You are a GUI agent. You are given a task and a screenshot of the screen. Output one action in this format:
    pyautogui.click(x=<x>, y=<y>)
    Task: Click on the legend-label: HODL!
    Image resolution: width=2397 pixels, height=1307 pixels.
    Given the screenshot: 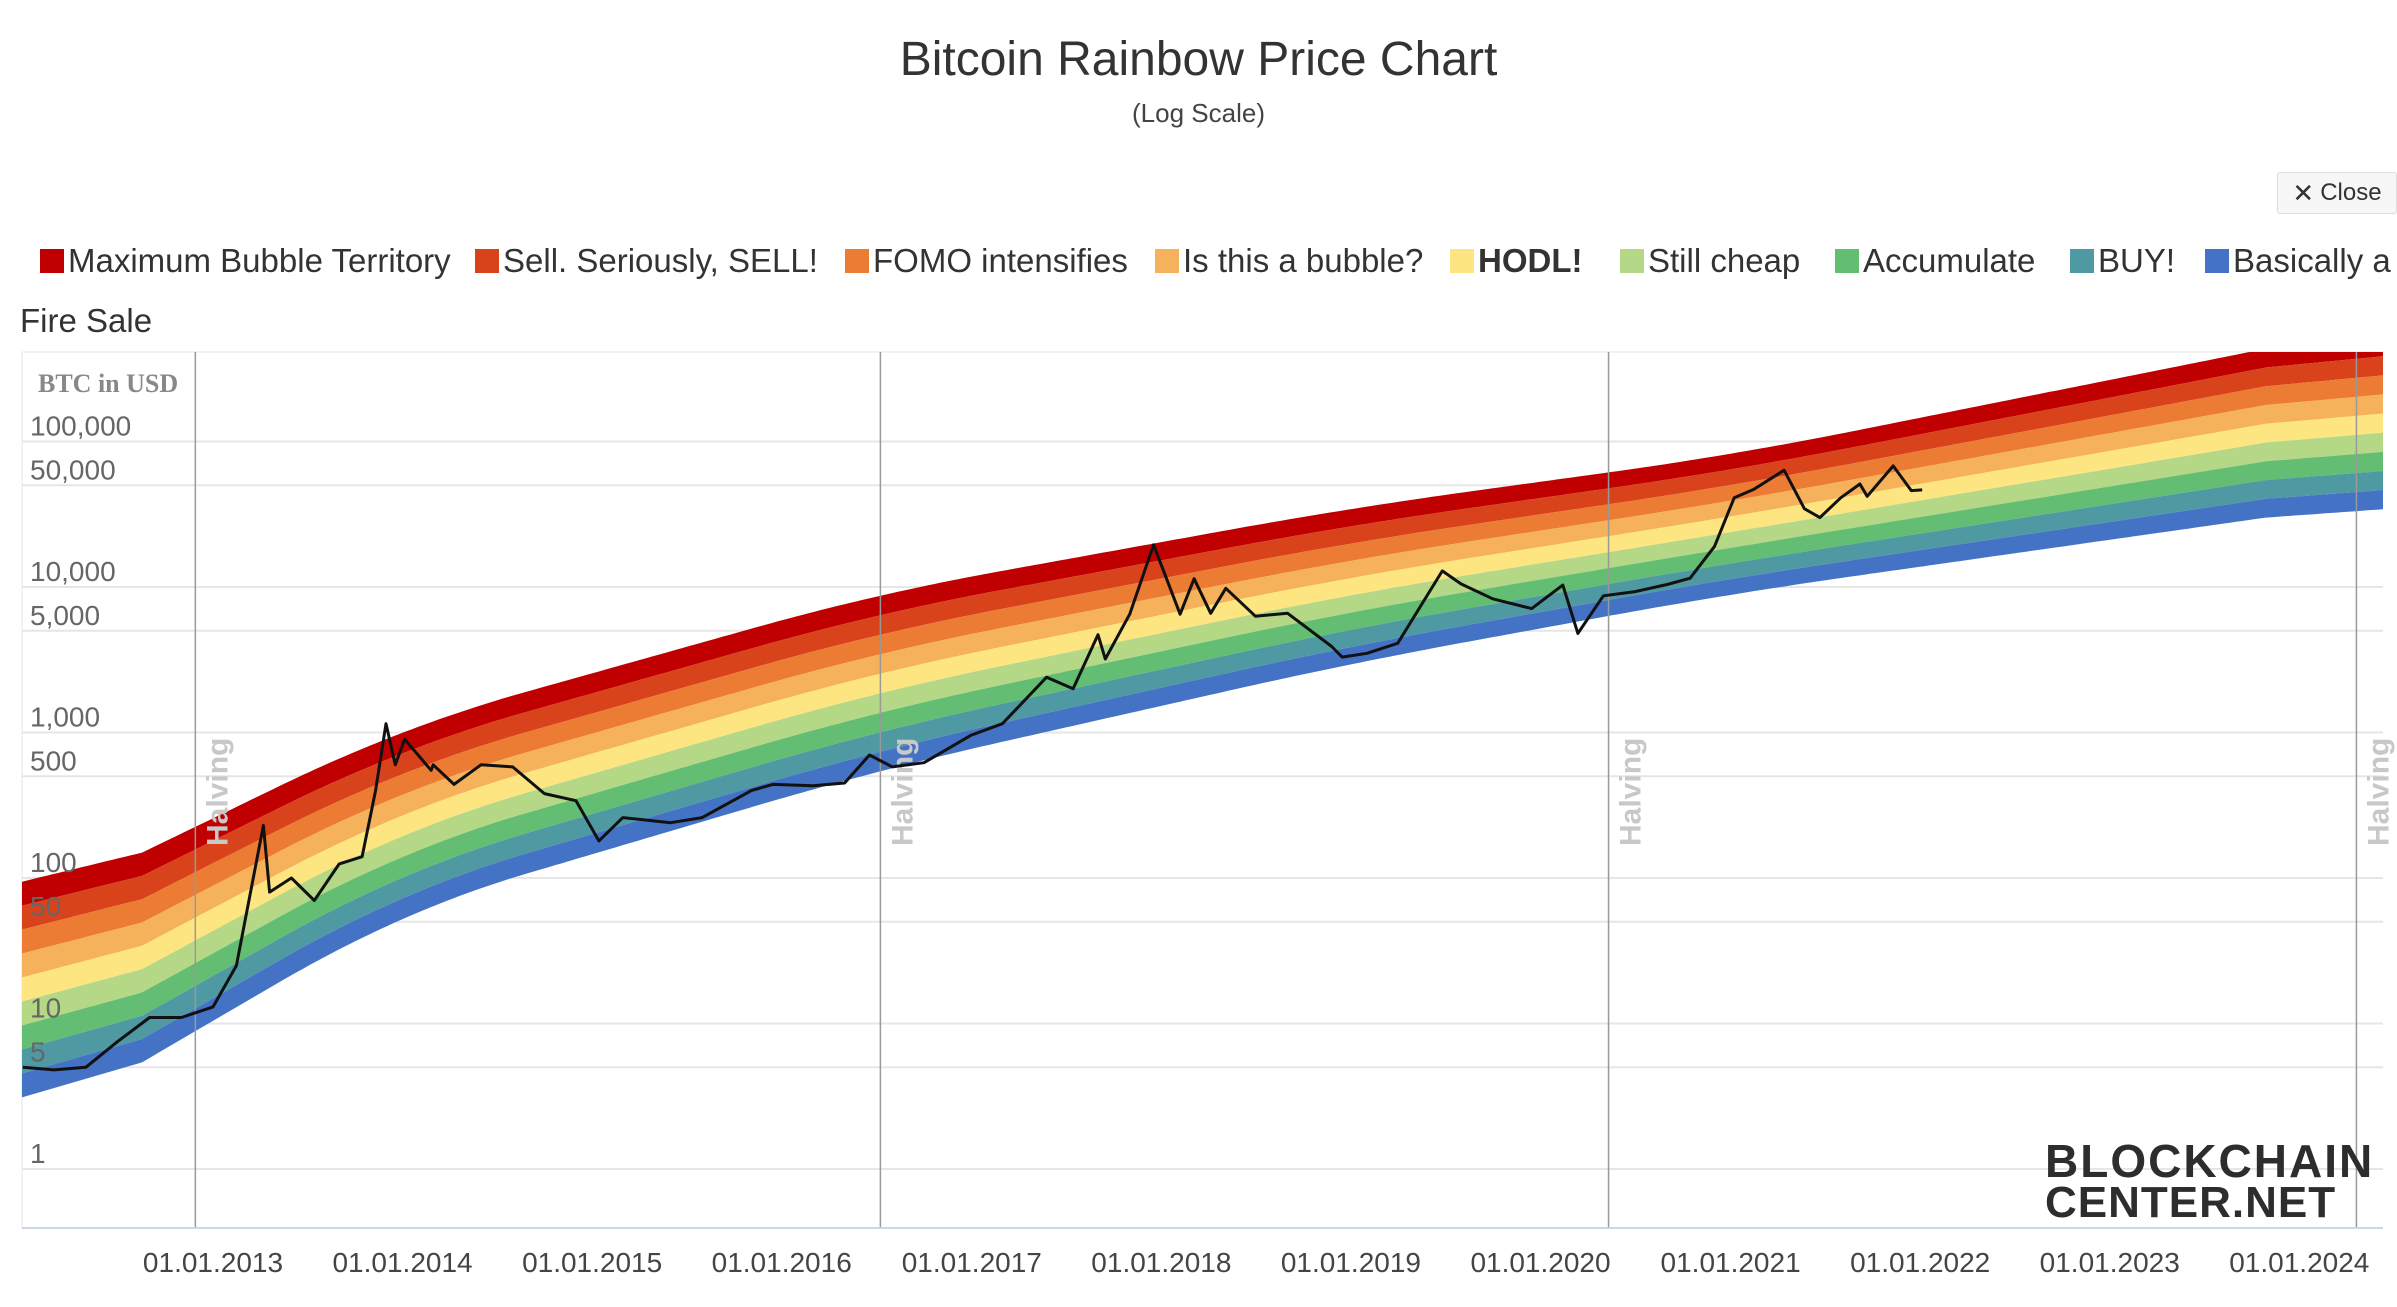 What is the action you would take?
    pyautogui.click(x=1530, y=260)
    